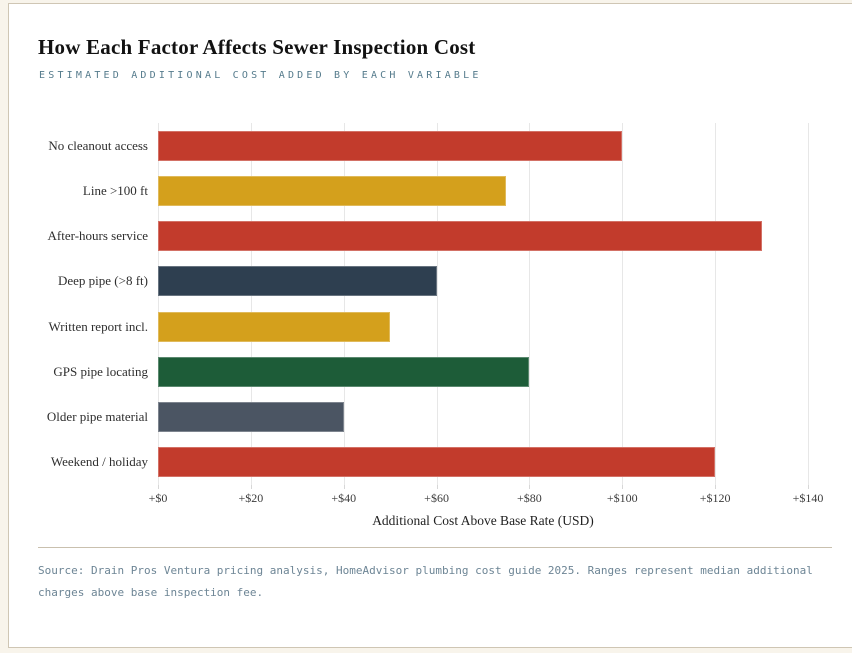 Image resolution: width=852 pixels, height=653 pixels. I want to click on chart-row: Written report incl., so click(445, 326).